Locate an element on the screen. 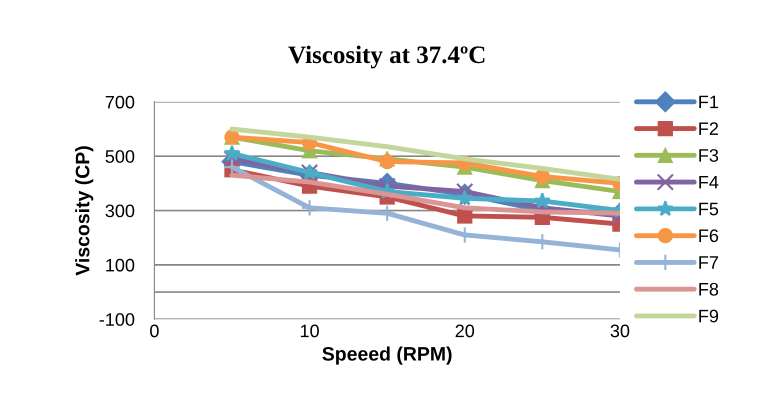 The height and width of the screenshot is (401, 772). legend-label: F3 is located at coordinates (708, 155).